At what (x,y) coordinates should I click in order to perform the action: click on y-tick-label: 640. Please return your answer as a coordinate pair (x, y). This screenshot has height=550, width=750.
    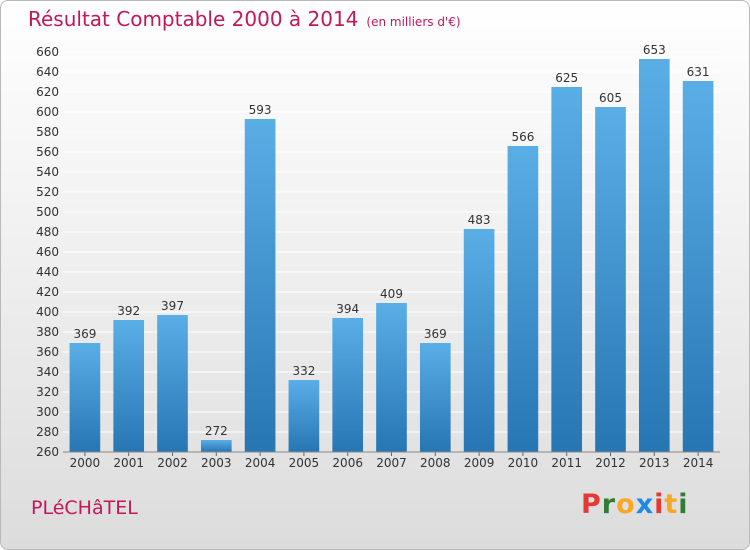
    Looking at the image, I should click on (47, 72).